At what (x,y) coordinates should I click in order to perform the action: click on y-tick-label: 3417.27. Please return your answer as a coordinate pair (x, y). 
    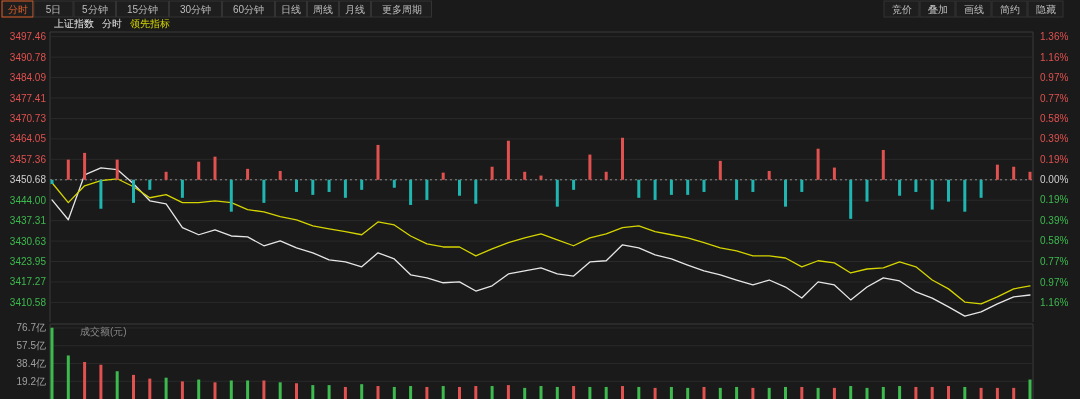
    Looking at the image, I should click on (28, 282).